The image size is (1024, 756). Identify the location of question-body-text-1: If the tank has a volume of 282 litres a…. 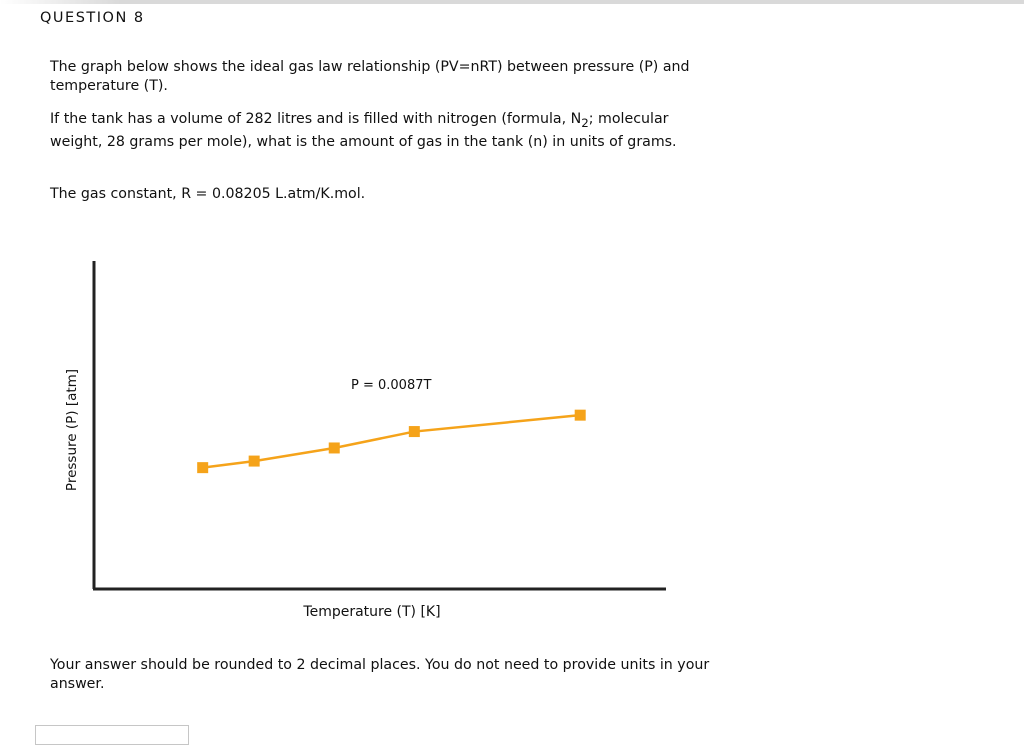
(316, 119).